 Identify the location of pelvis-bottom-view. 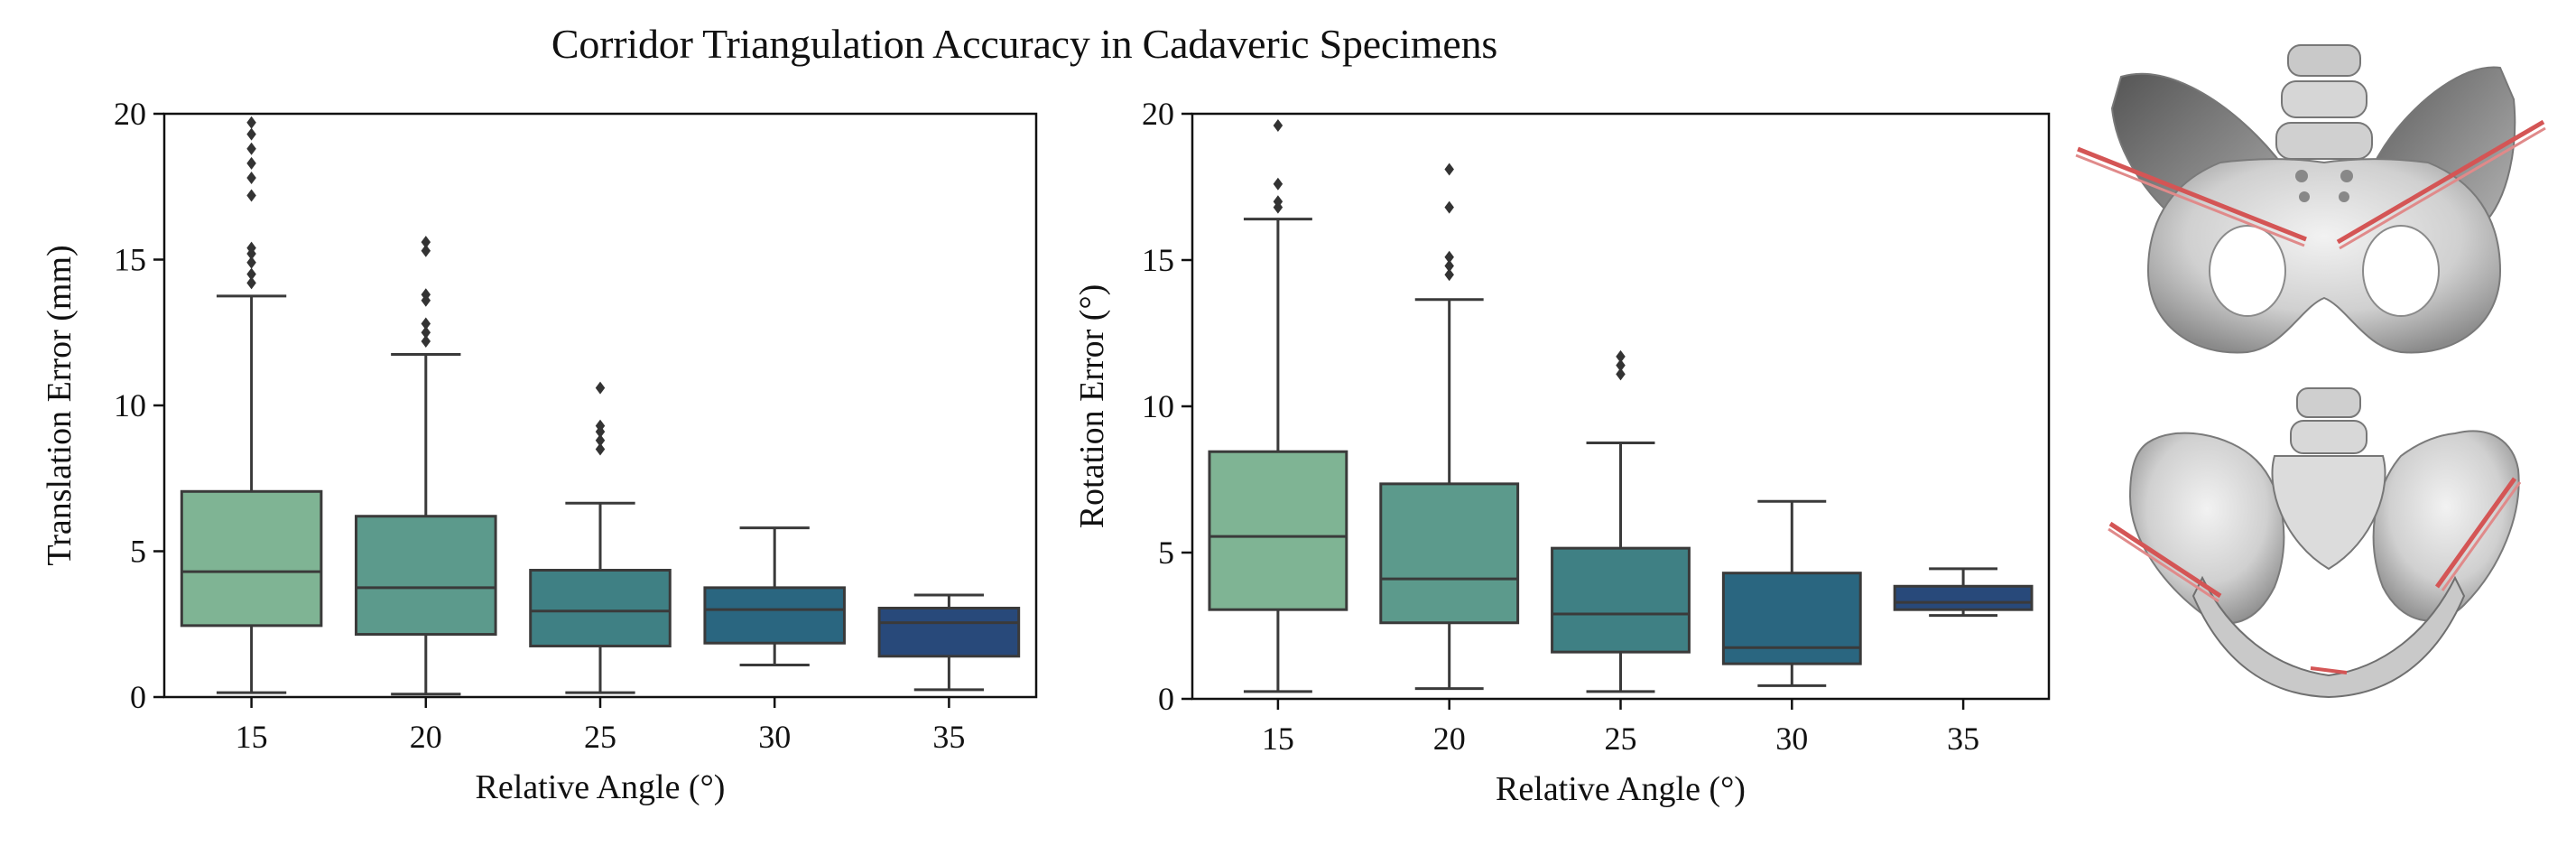
(2315, 543).